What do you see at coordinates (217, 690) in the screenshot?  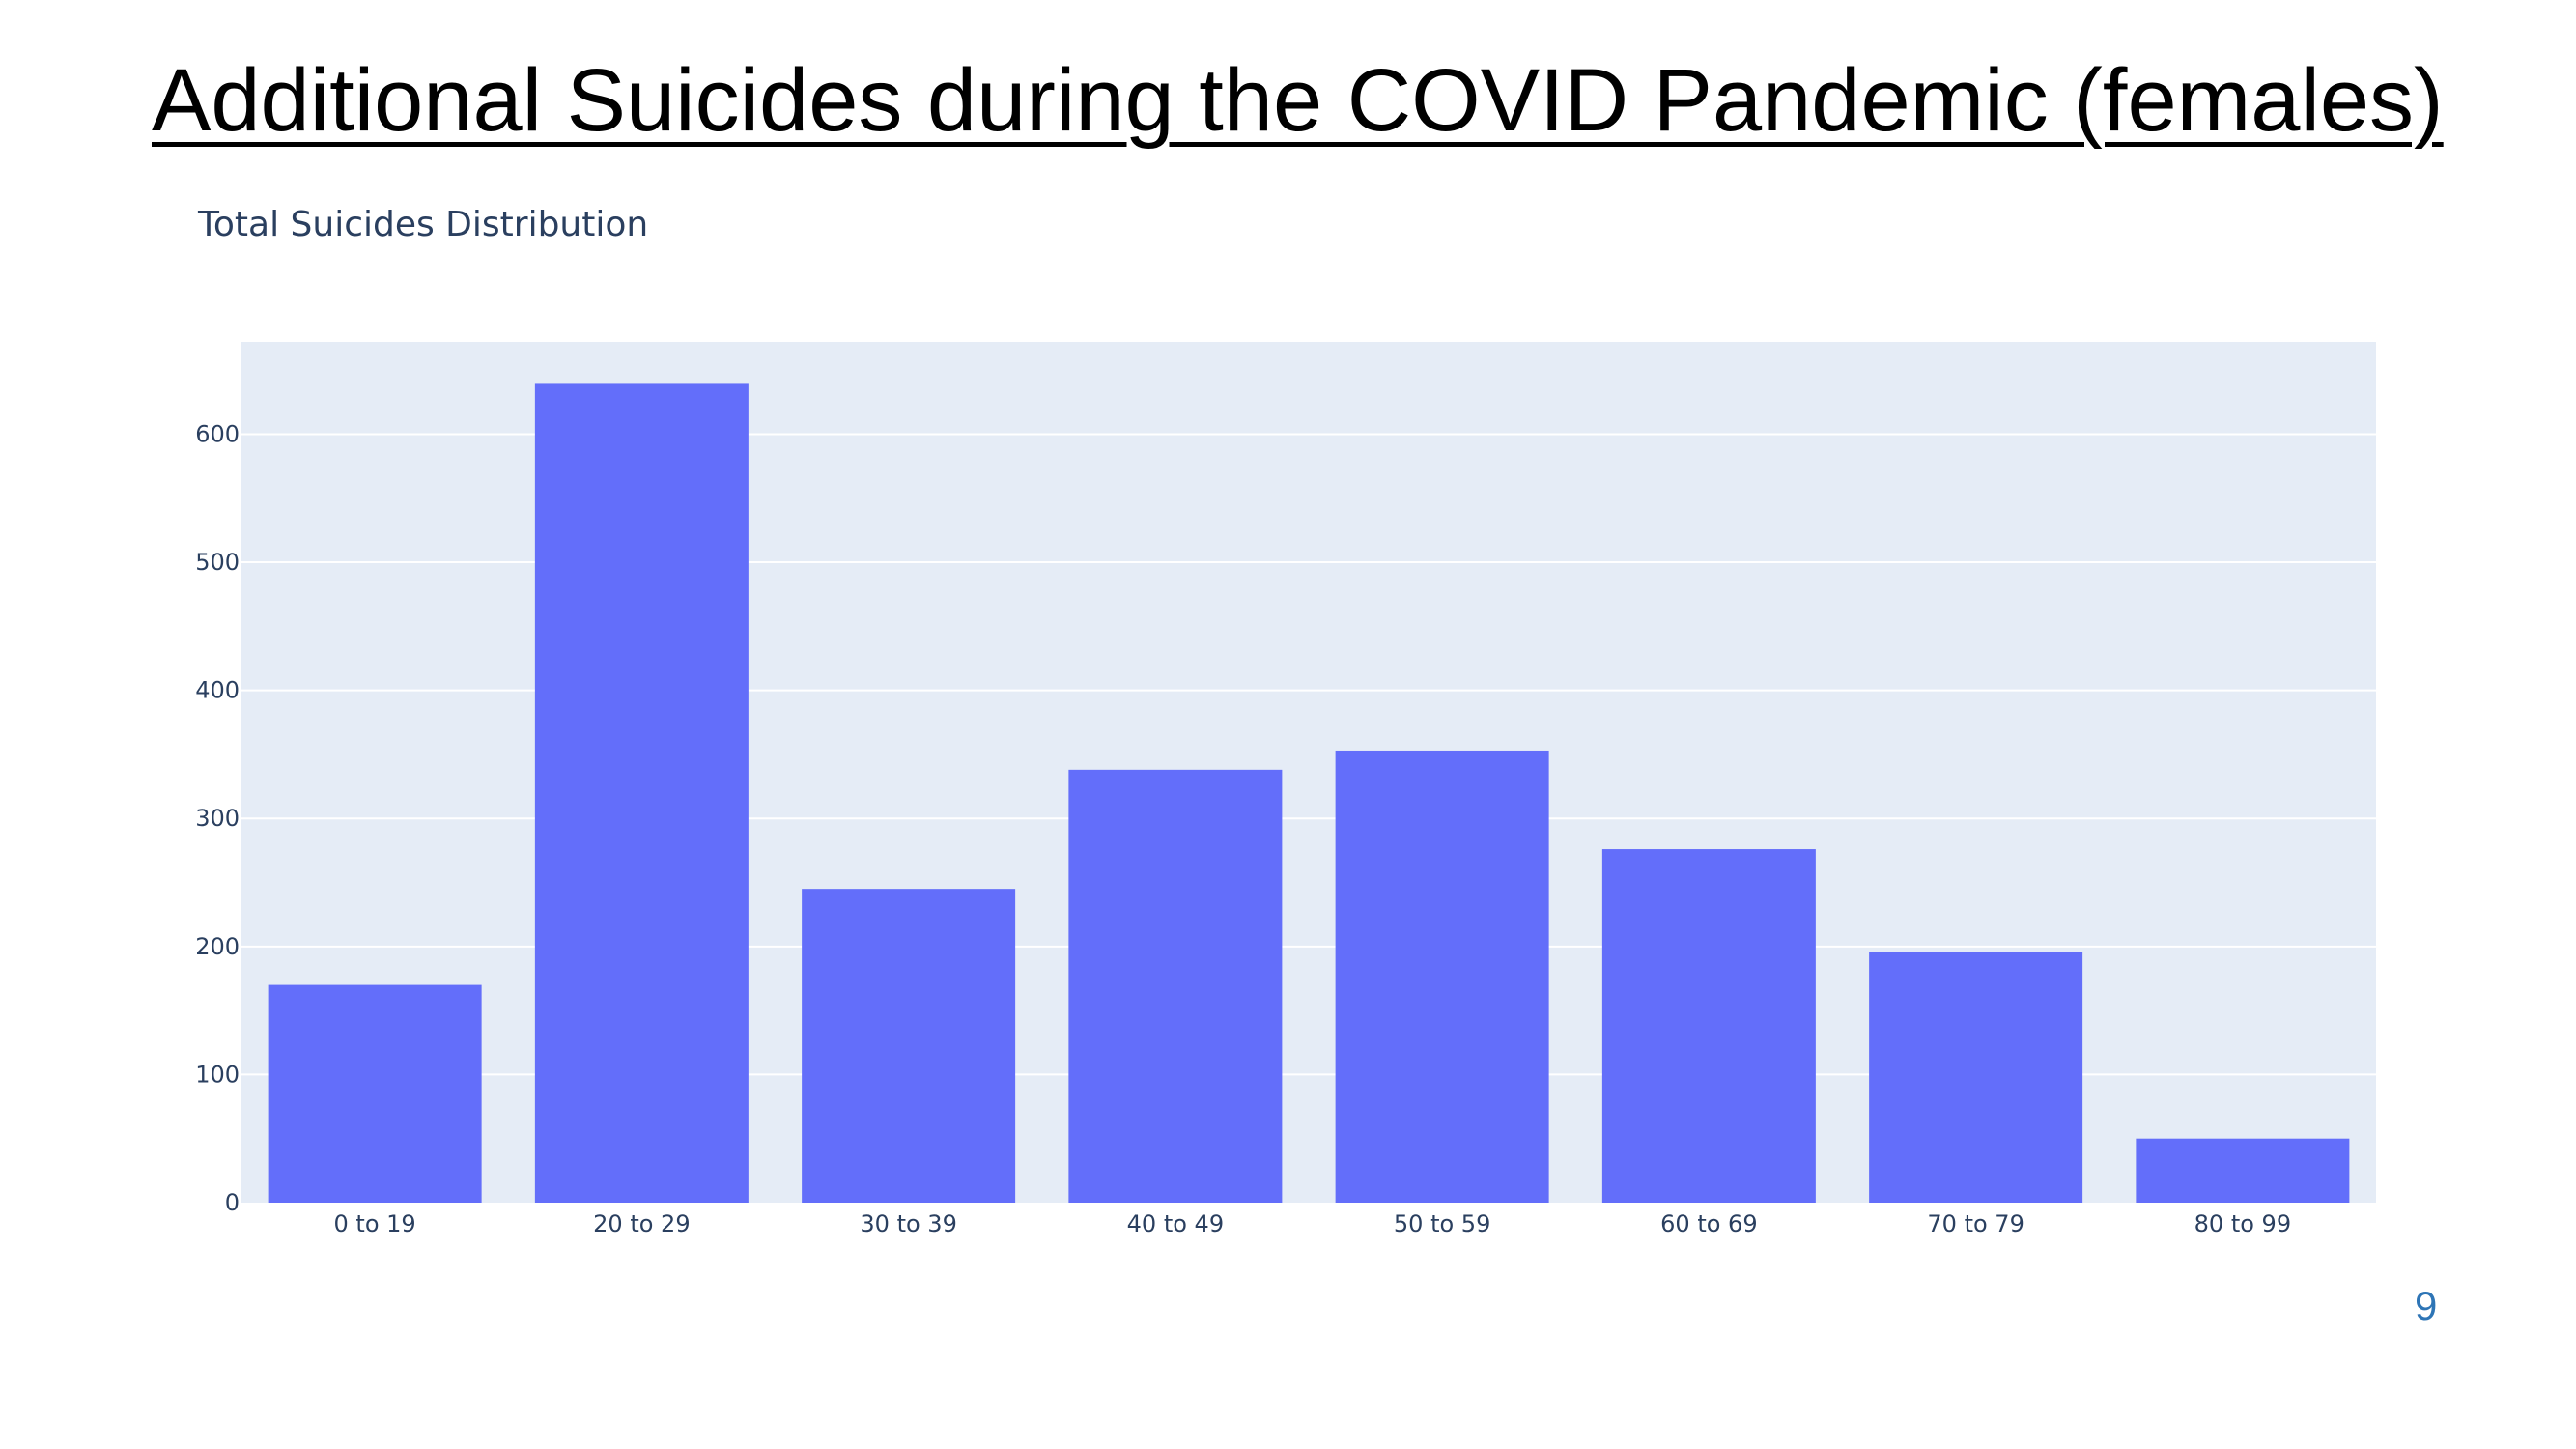 I see `y-tick-label: 400` at bounding box center [217, 690].